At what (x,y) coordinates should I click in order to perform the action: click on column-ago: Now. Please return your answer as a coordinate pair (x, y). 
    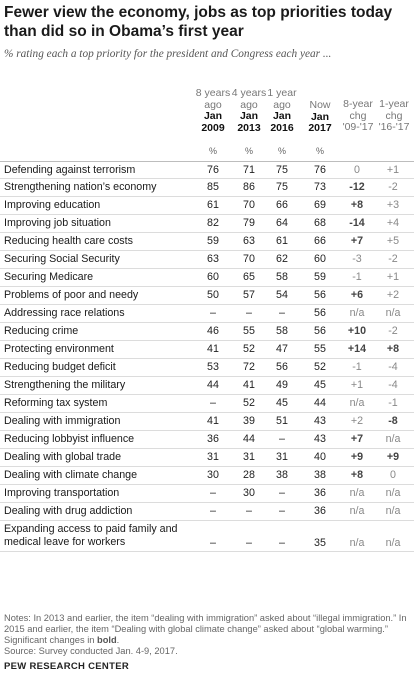
    Looking at the image, I should click on (320, 105).